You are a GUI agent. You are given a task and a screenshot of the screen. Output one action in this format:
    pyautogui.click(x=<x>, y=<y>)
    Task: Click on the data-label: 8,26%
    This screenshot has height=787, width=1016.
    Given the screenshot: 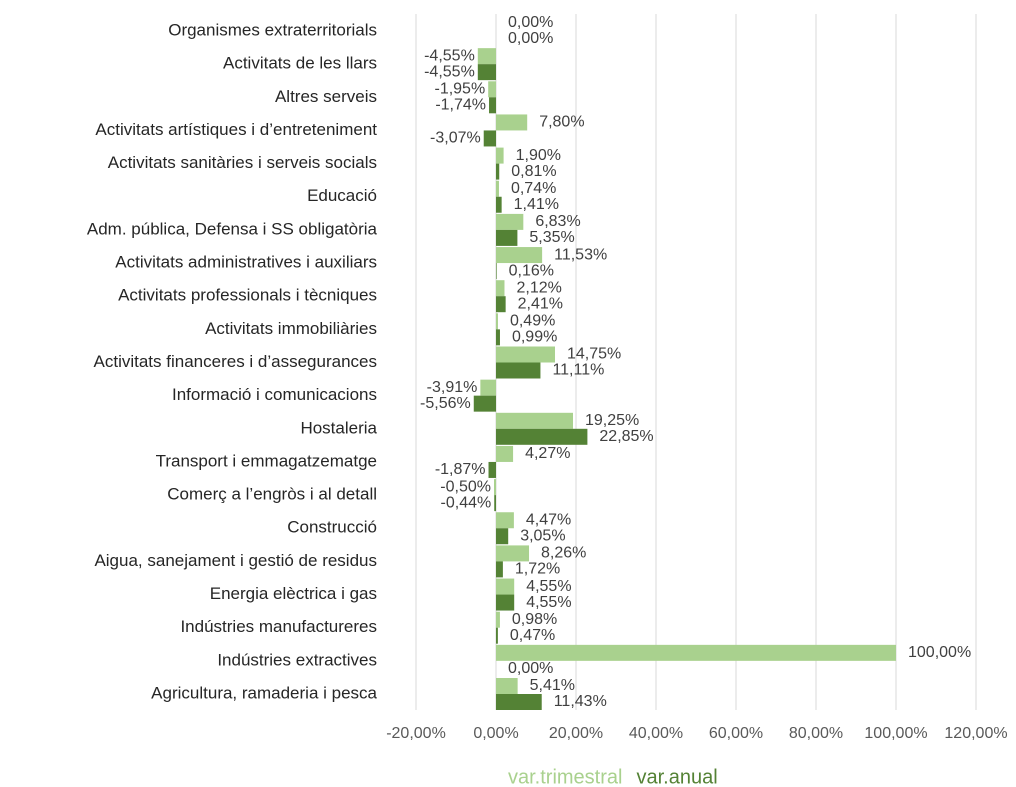 What is the action you would take?
    pyautogui.click(x=563, y=553)
    